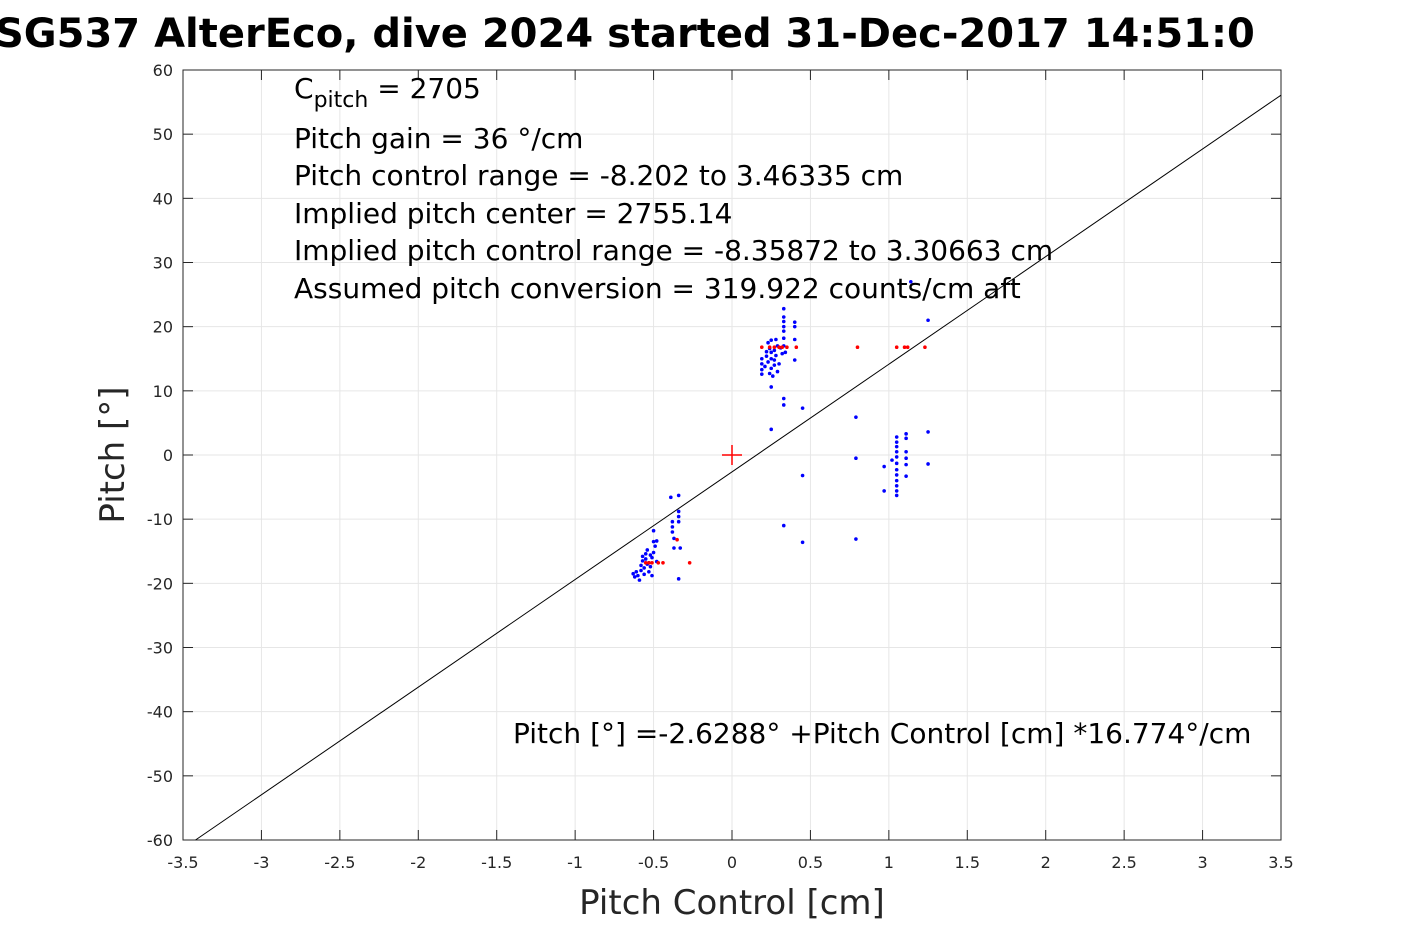 The height and width of the screenshot is (945, 1417). I want to click on y-axis-label: Pitch [°], so click(113, 454).